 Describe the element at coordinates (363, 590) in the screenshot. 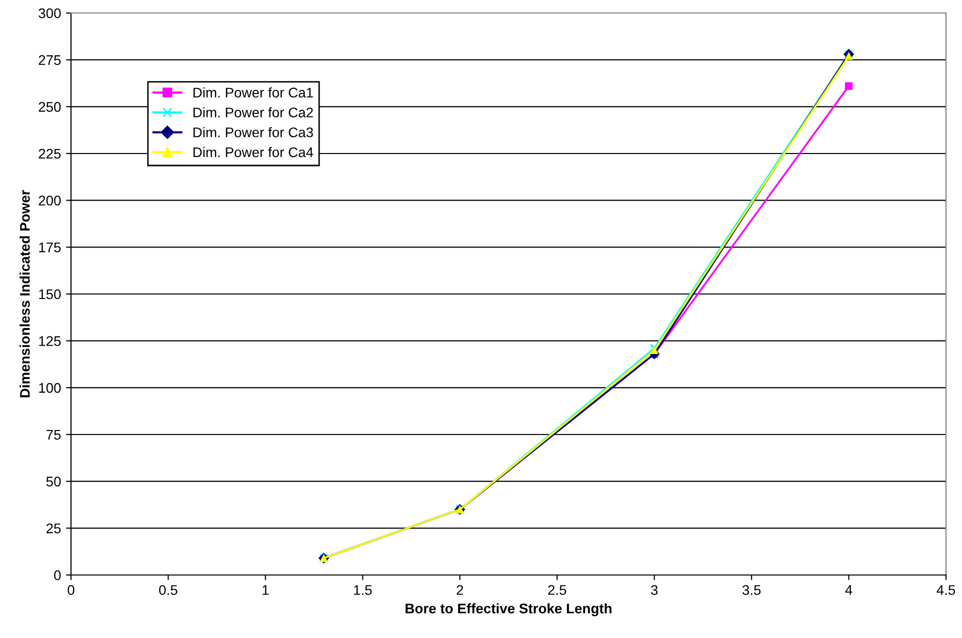

I see `x-tick-label: 1.5` at that location.